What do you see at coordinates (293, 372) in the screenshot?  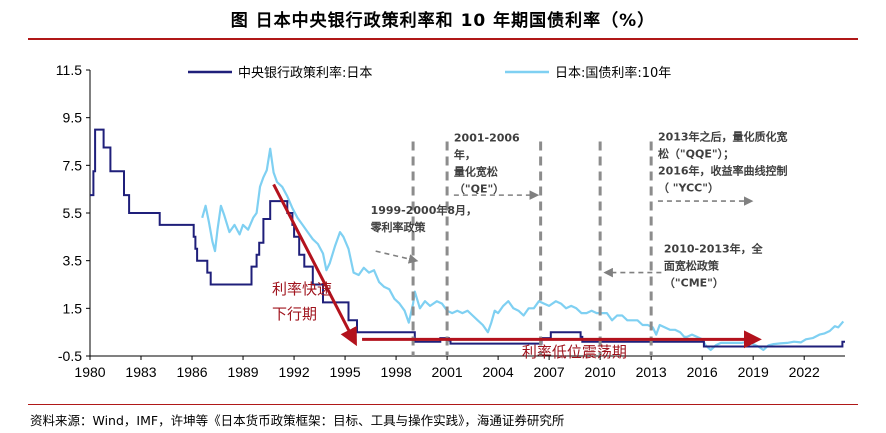 I see `x-tick-label: 1992` at bounding box center [293, 372].